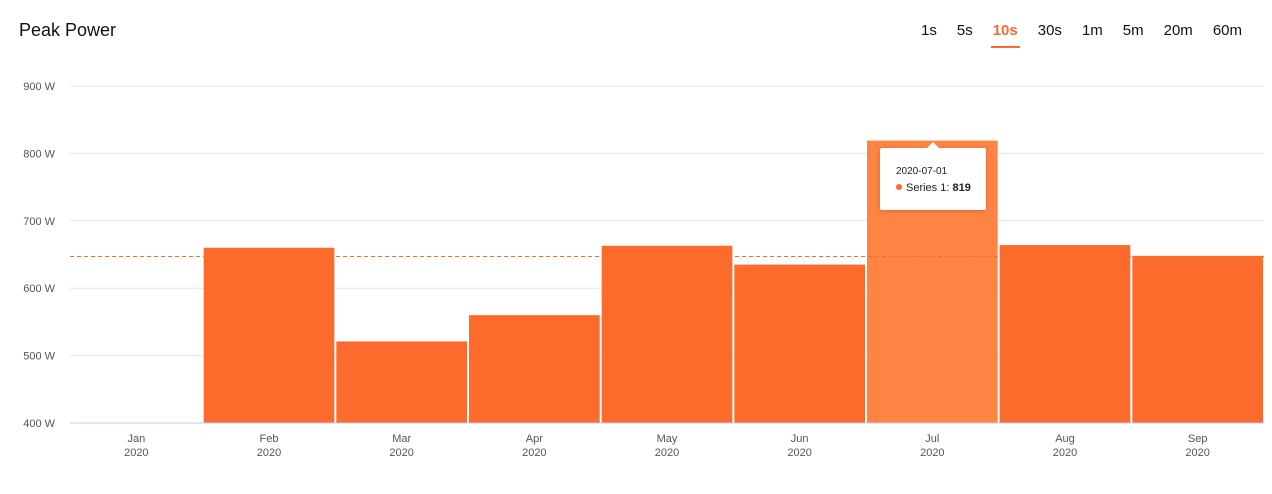 The width and height of the screenshot is (1272, 494). What do you see at coordinates (1005, 35) in the screenshot?
I see `range-option-10s: 10s` at bounding box center [1005, 35].